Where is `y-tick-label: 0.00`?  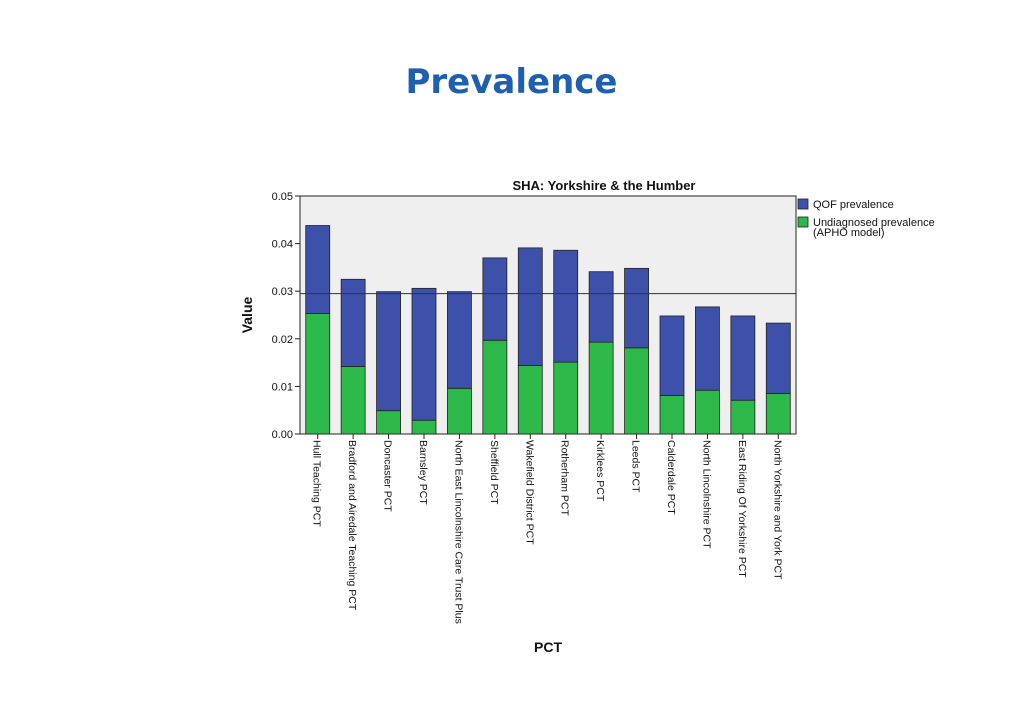
y-tick-label: 0.00 is located at coordinates (282, 435).